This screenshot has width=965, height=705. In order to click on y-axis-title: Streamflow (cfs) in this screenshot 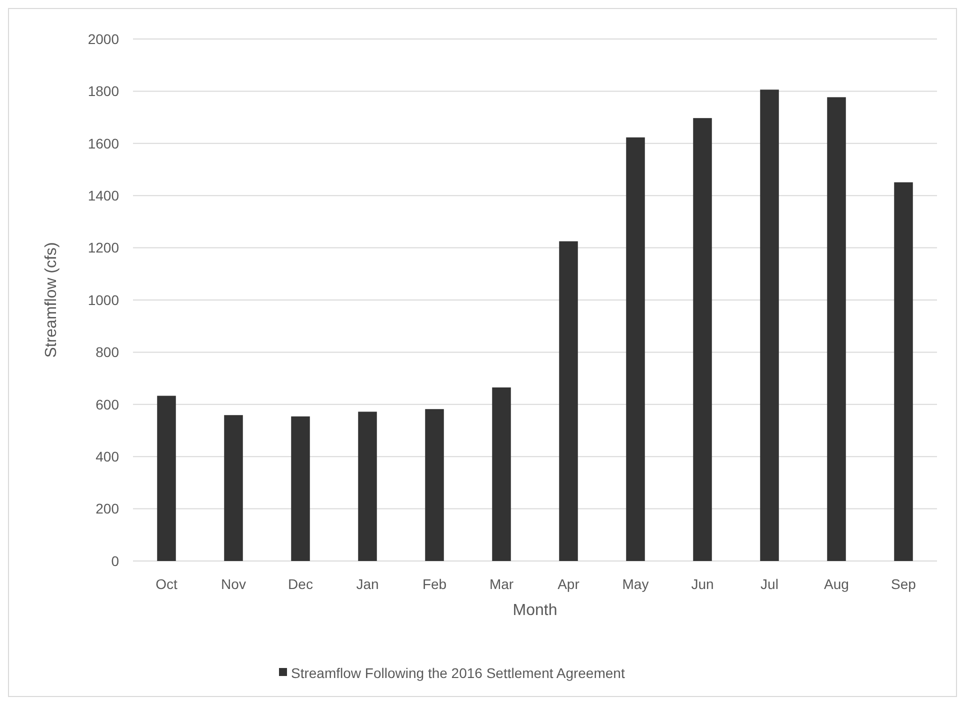, I will do `click(51, 300)`.